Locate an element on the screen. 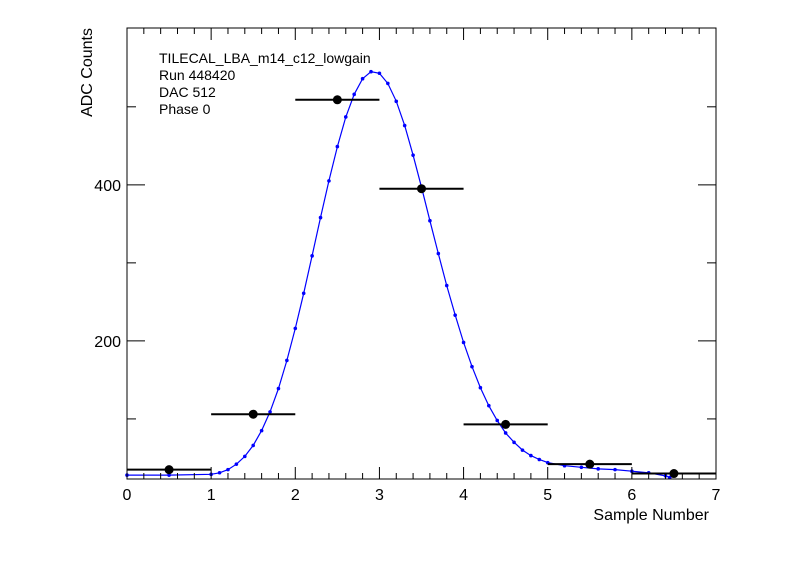 Image resolution: width=796 pixels, height=574 pixels. x-tick-label: 4 is located at coordinates (463, 495).